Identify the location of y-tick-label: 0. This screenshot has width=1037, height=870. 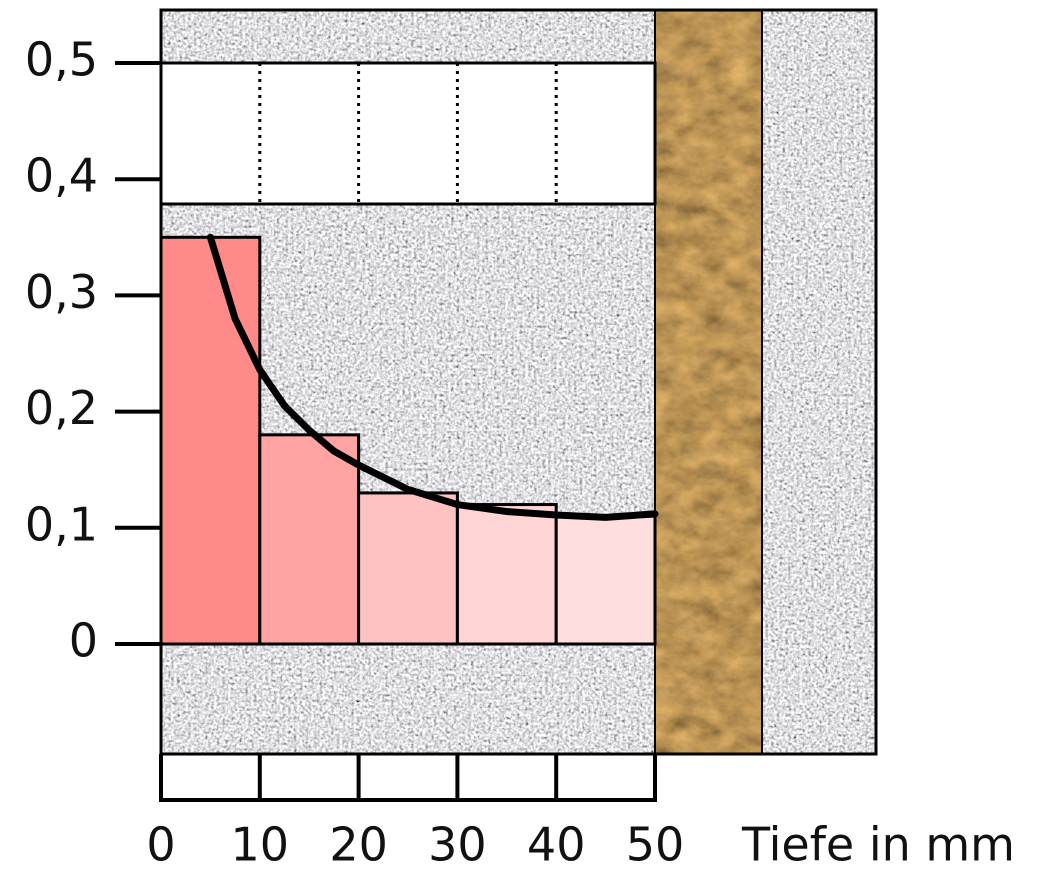
(83, 641).